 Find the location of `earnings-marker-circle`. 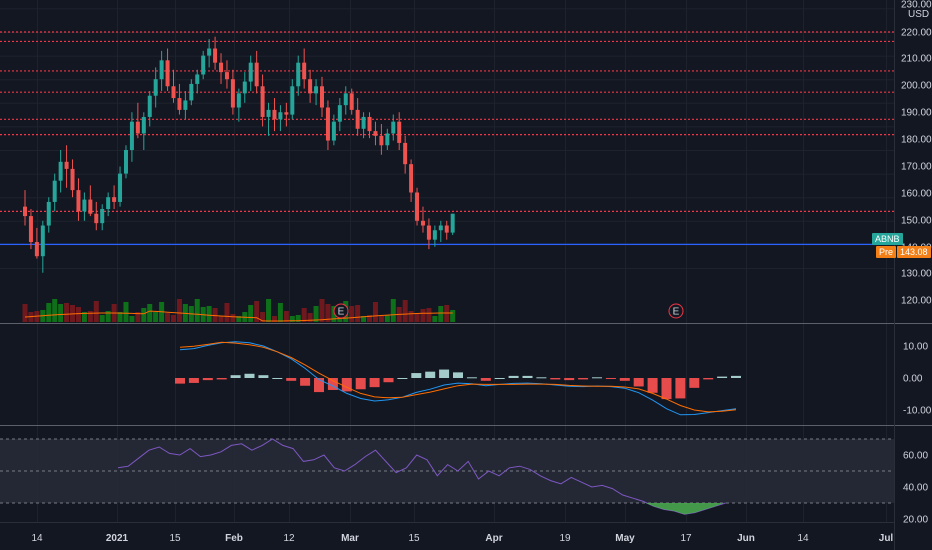

earnings-marker-circle is located at coordinates (676, 311).